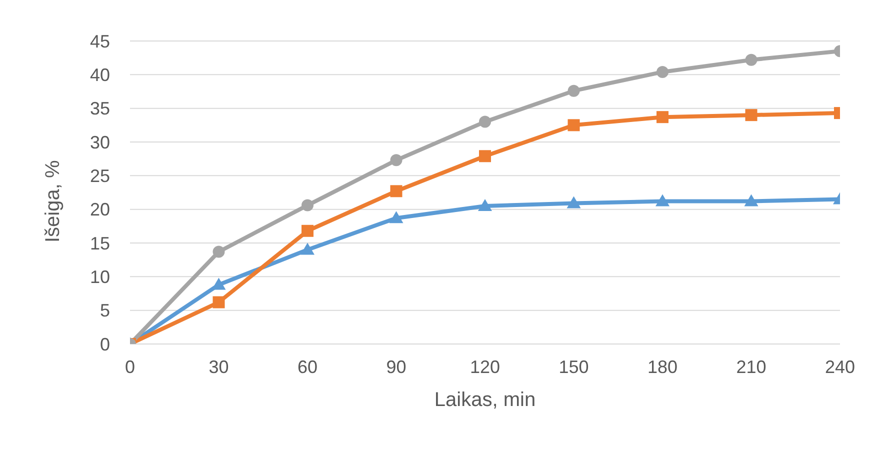 The height and width of the screenshot is (454, 875). I want to click on y-tick-label: 25, so click(100, 176).